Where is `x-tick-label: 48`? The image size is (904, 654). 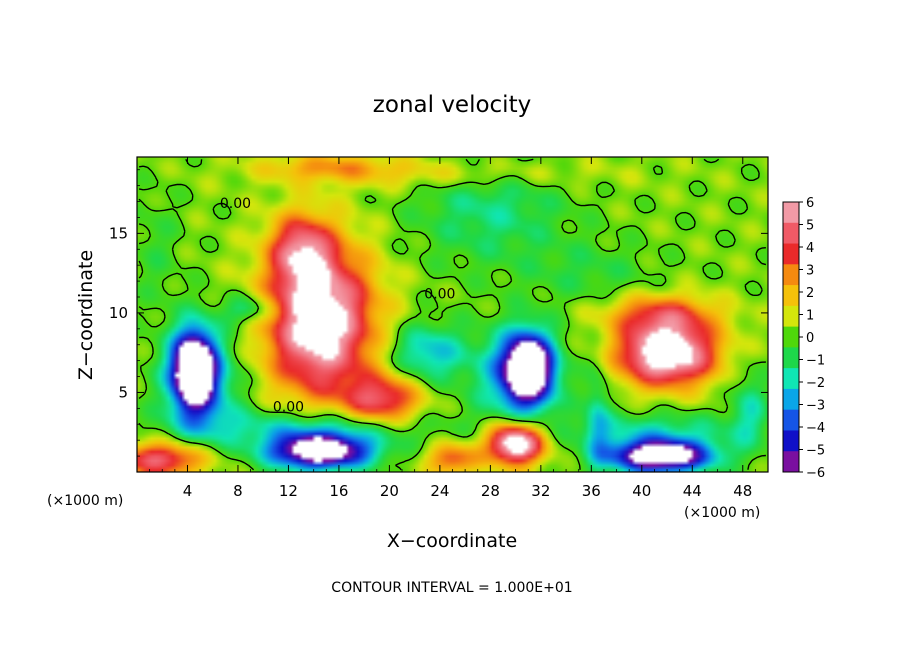 x-tick-label: 48 is located at coordinates (742, 491).